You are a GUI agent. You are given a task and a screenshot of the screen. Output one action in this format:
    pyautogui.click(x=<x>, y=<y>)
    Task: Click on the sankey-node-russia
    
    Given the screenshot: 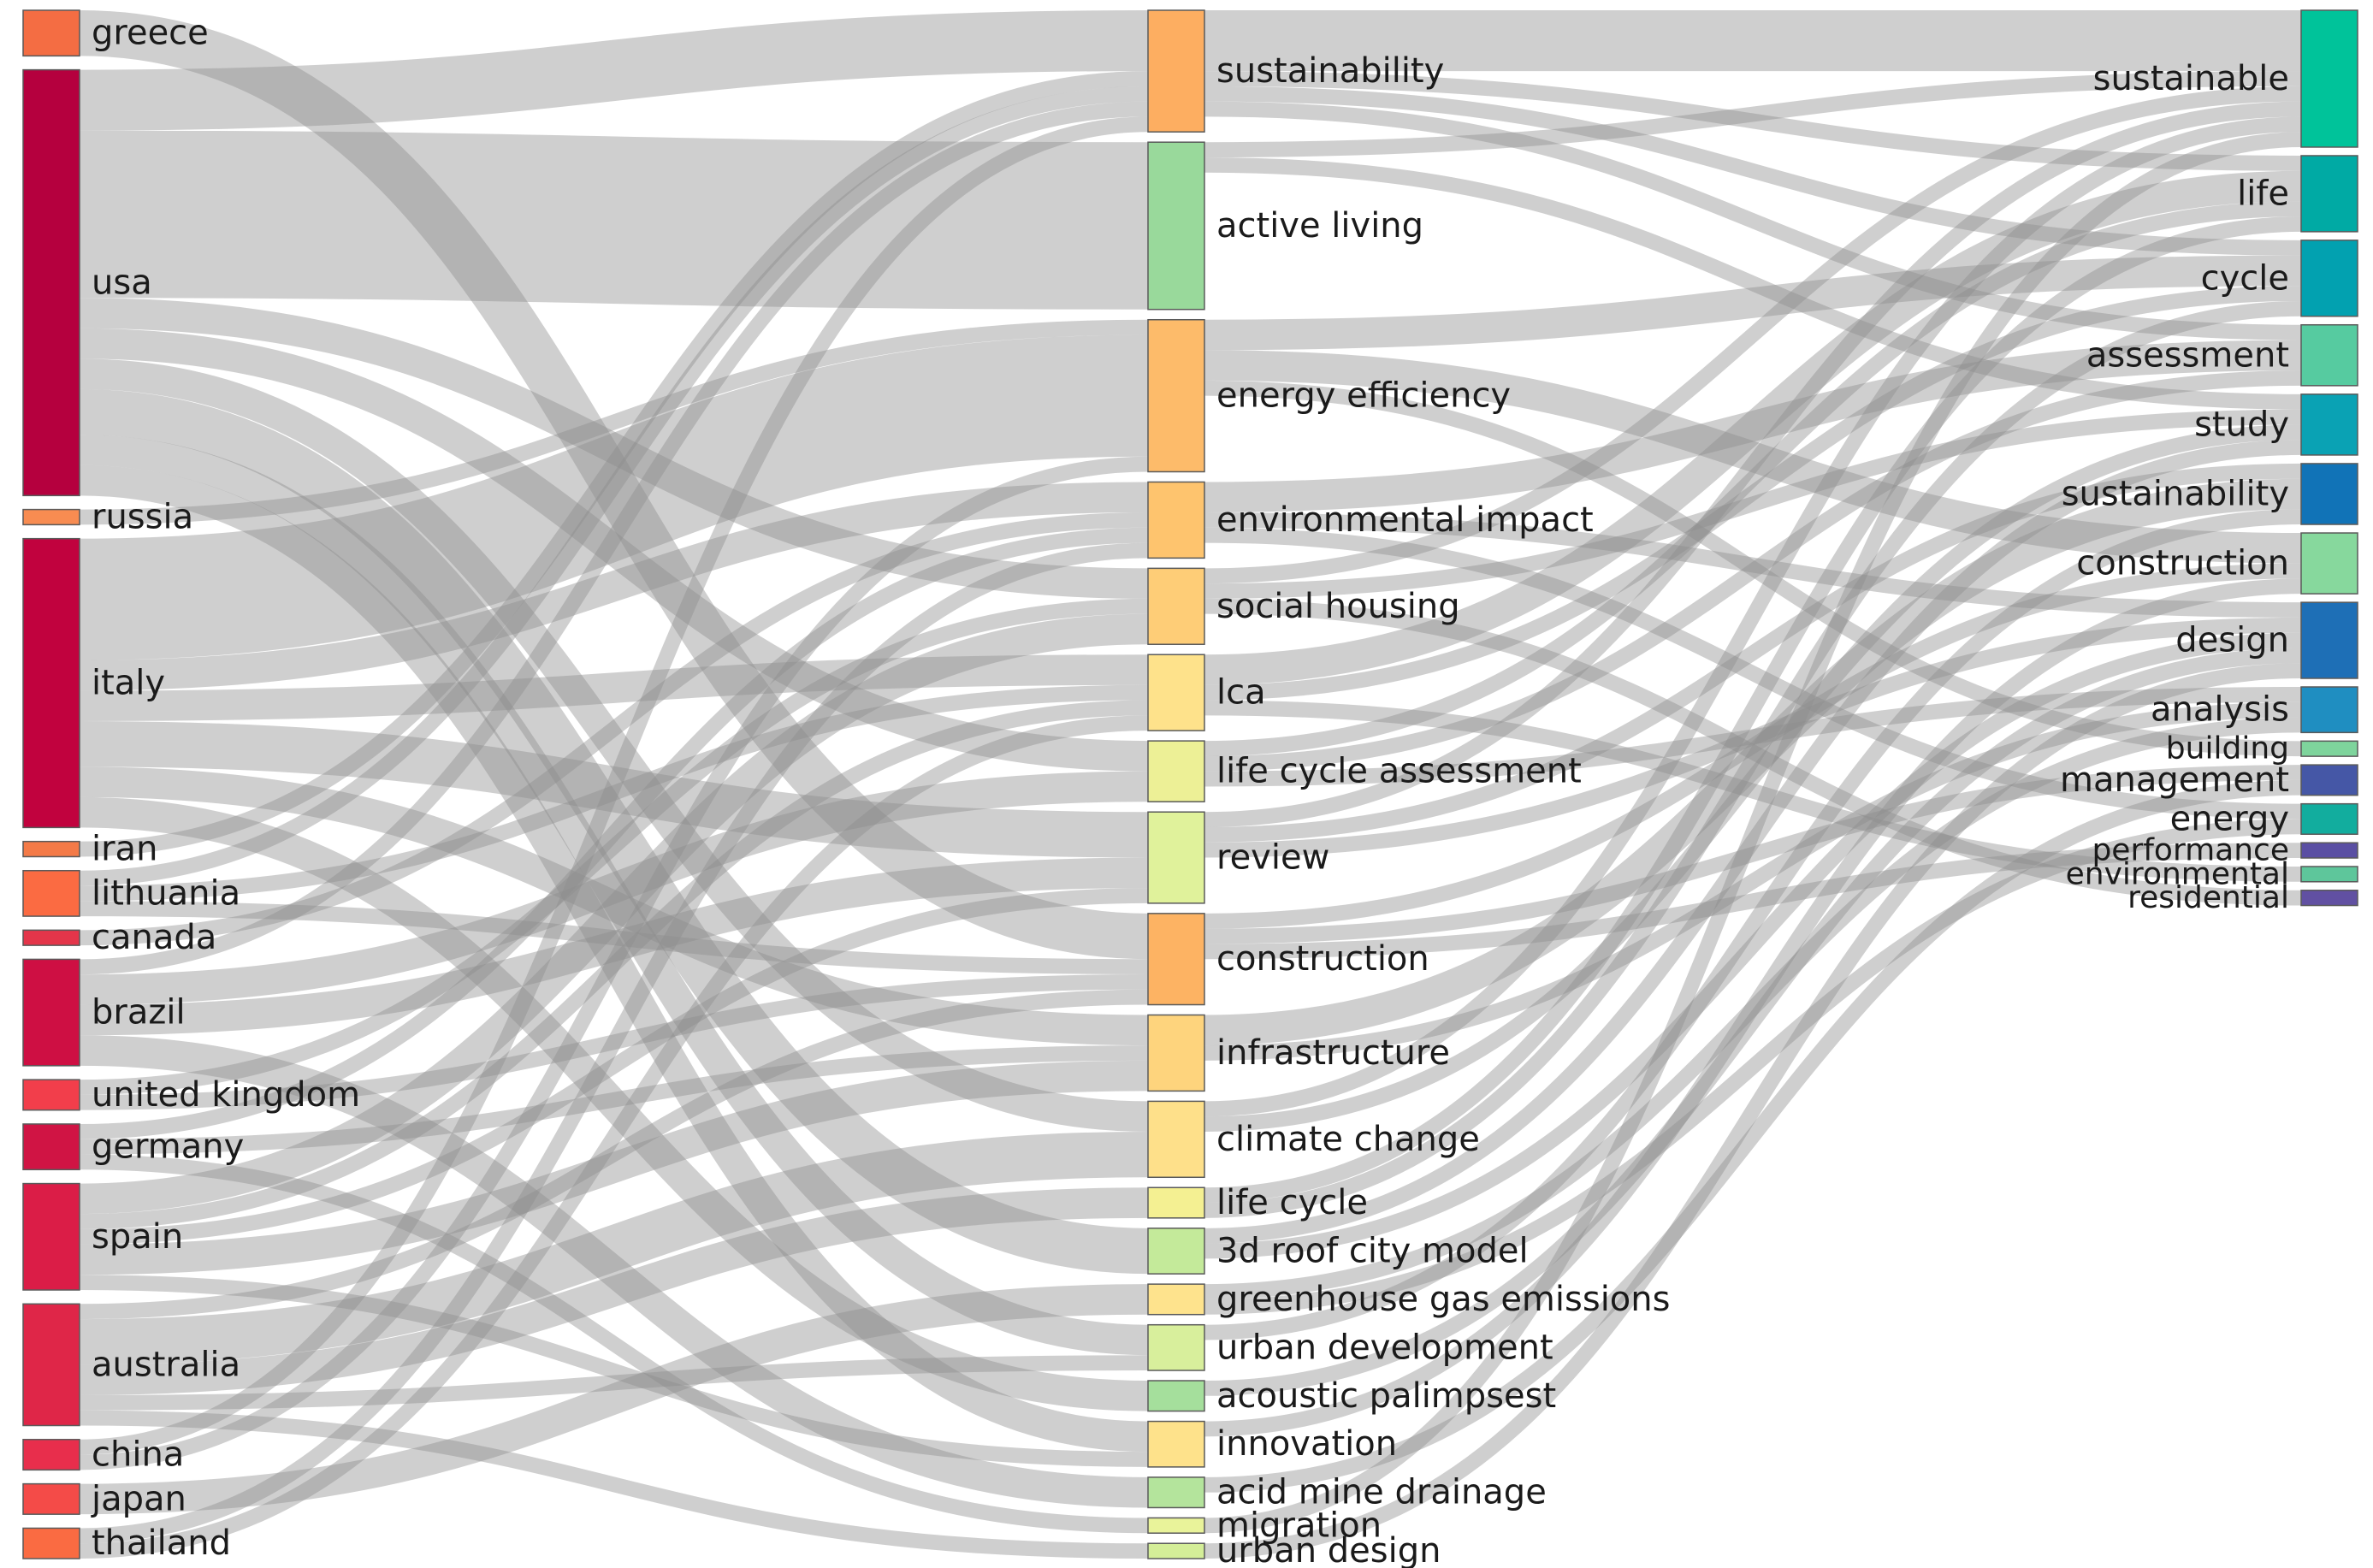 What is the action you would take?
    pyautogui.click(x=51, y=517)
    